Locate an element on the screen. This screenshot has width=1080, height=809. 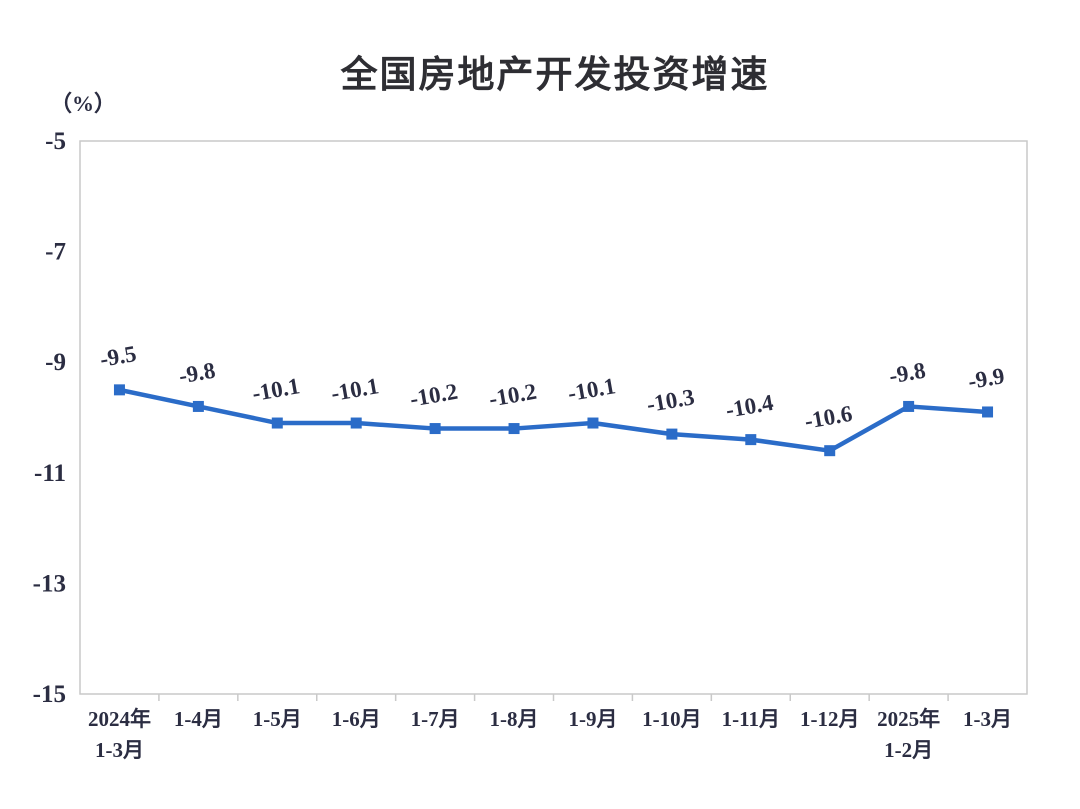
data-point-label: -9.9 is located at coordinates (986, 378).